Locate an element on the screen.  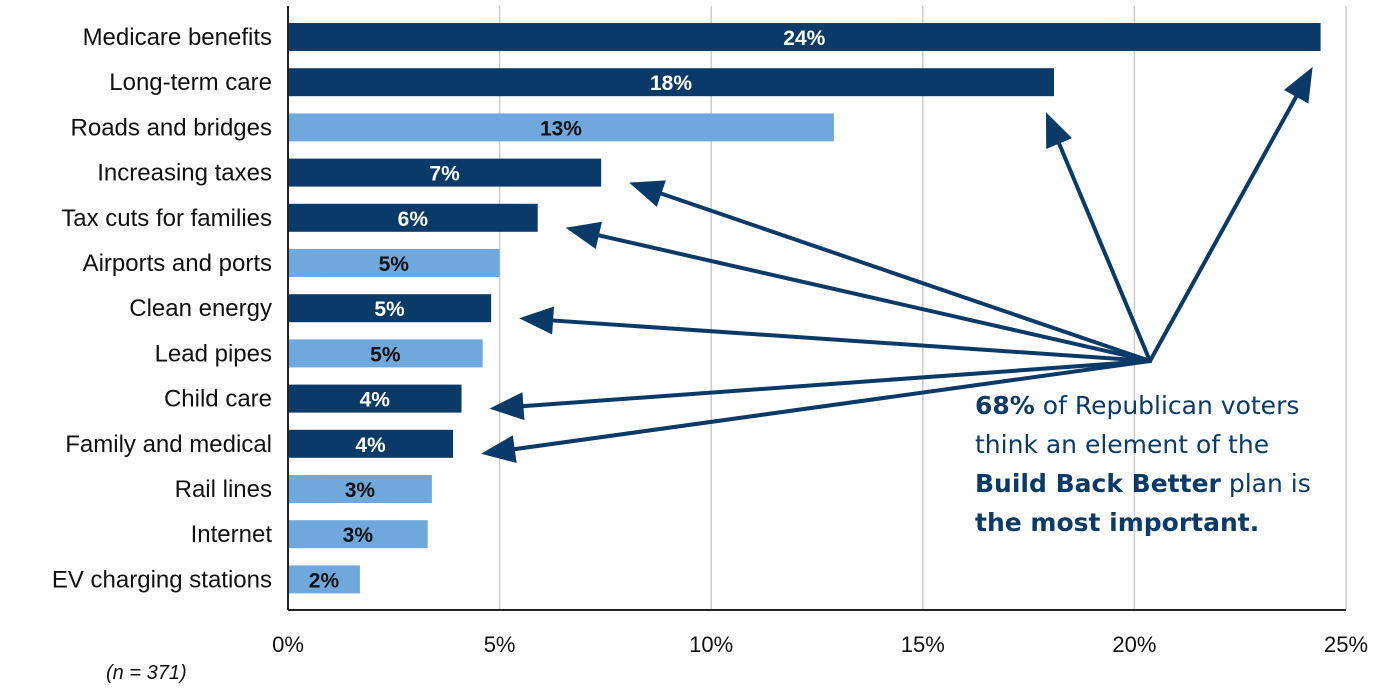
bar-value-label: 6% is located at coordinates (413, 219).